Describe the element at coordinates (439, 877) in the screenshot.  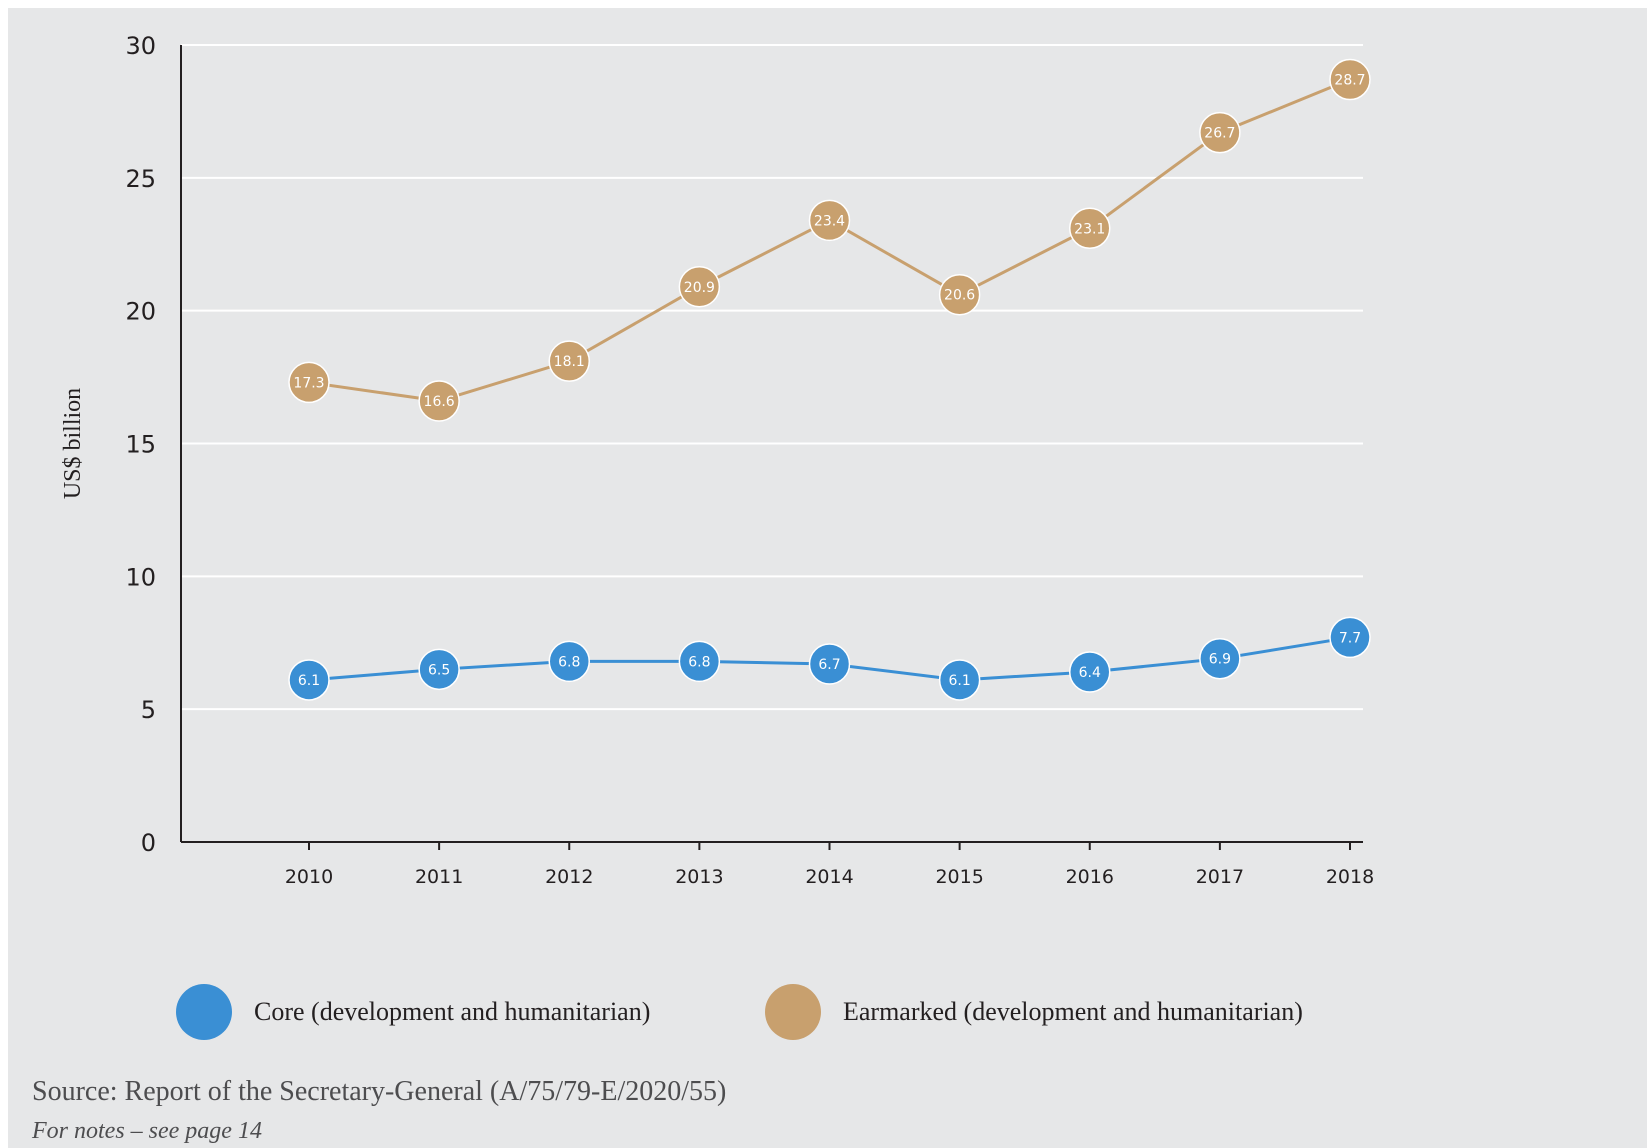
I see `x-tick-label: 2011` at that location.